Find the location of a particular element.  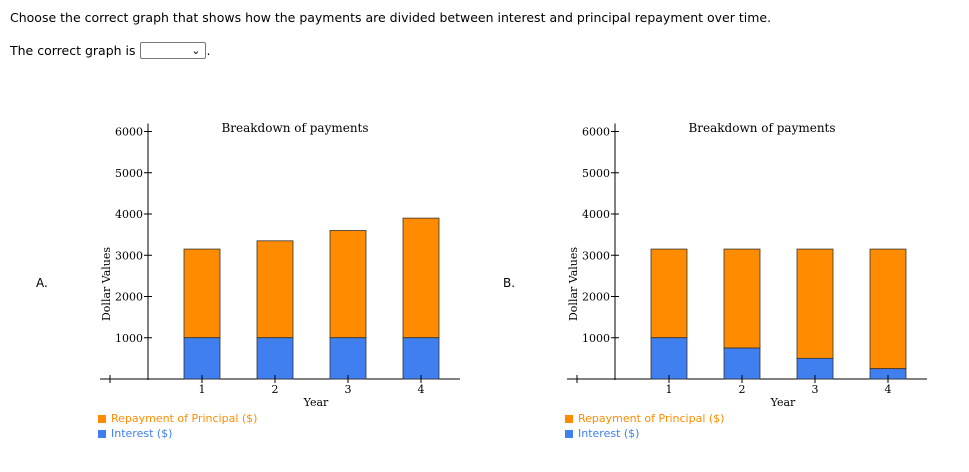

answer-line: The correct graph is ⌄ . is located at coordinates (110, 50).